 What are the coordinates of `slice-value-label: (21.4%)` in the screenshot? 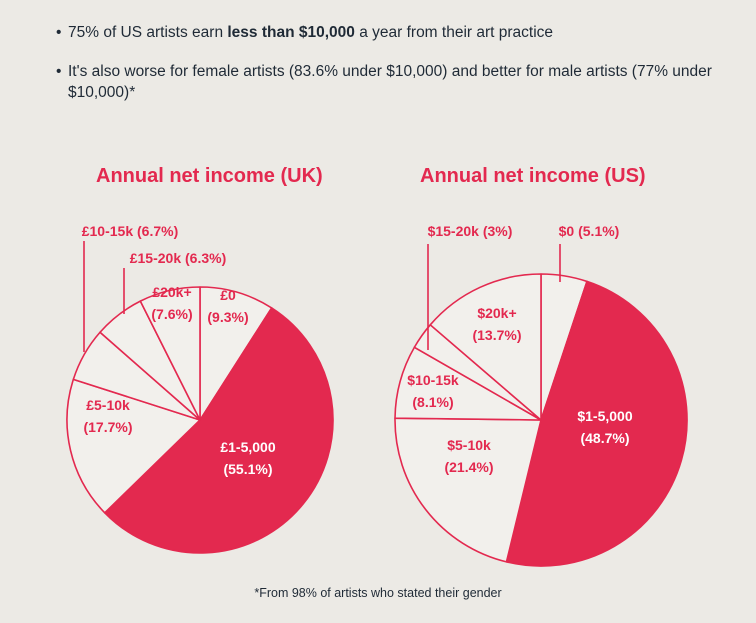 It's located at (468, 467).